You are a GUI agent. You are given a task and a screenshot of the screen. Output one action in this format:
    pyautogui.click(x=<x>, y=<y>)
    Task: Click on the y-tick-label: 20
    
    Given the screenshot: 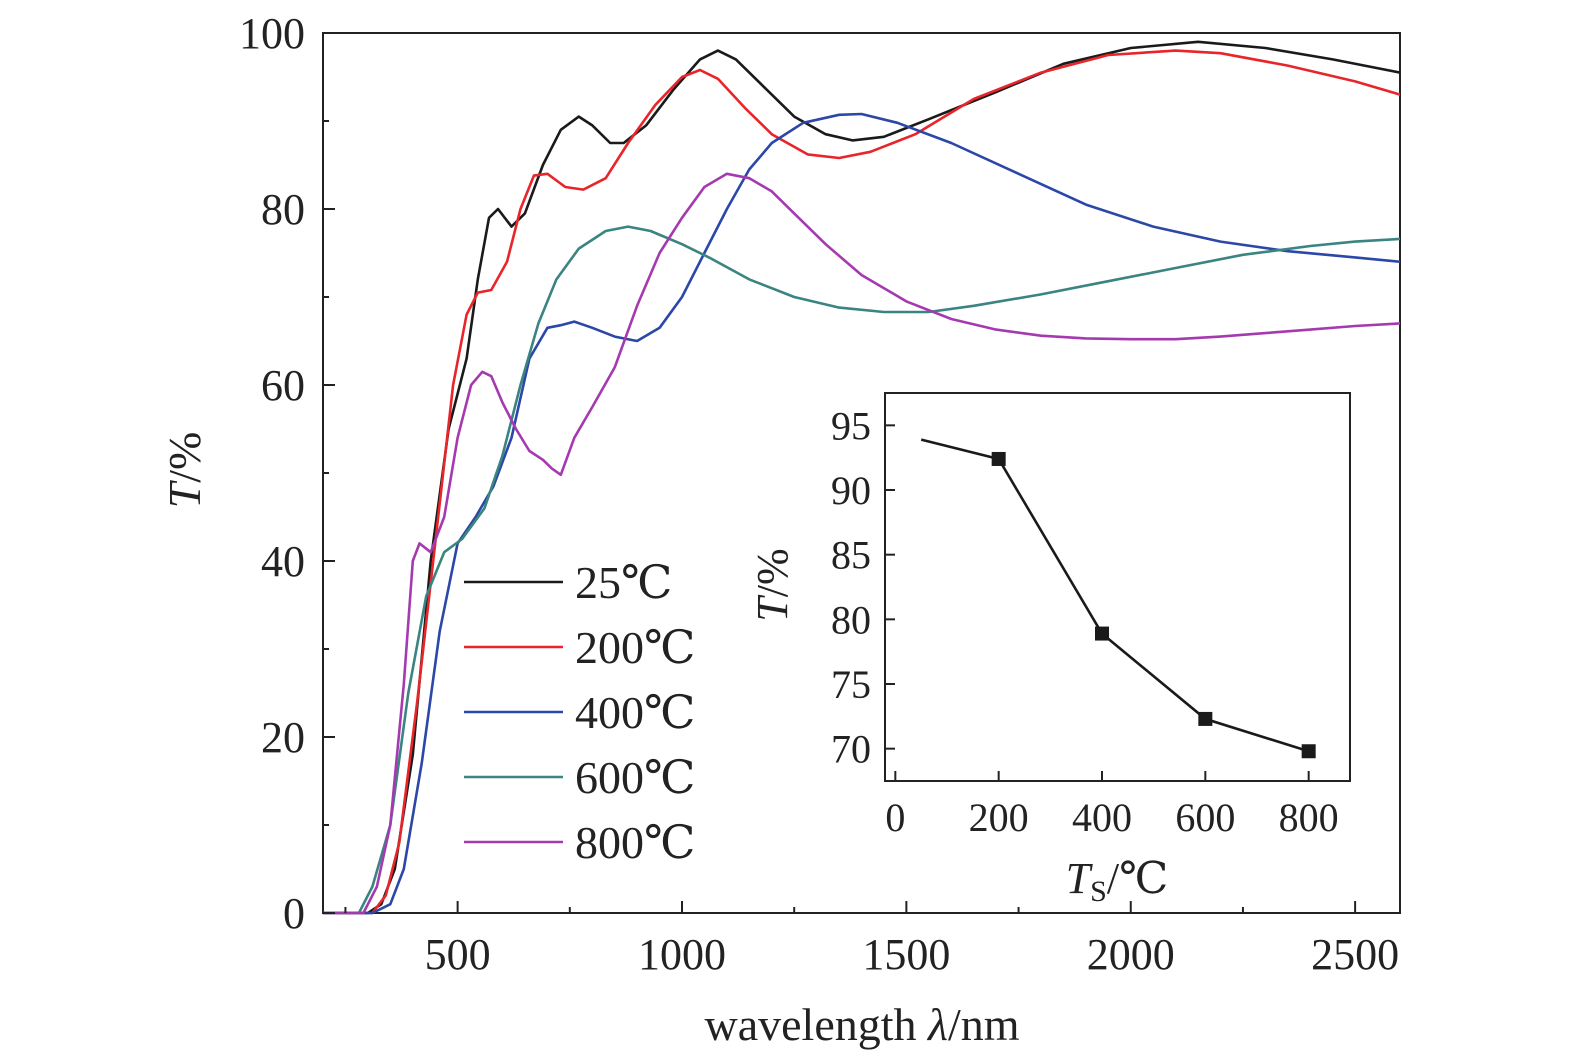 What is the action you would take?
    pyautogui.click(x=283, y=737)
    